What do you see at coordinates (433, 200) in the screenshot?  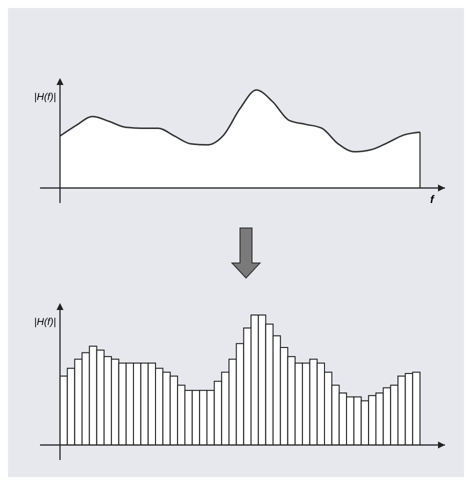 I see `x-axis-title: f` at bounding box center [433, 200].